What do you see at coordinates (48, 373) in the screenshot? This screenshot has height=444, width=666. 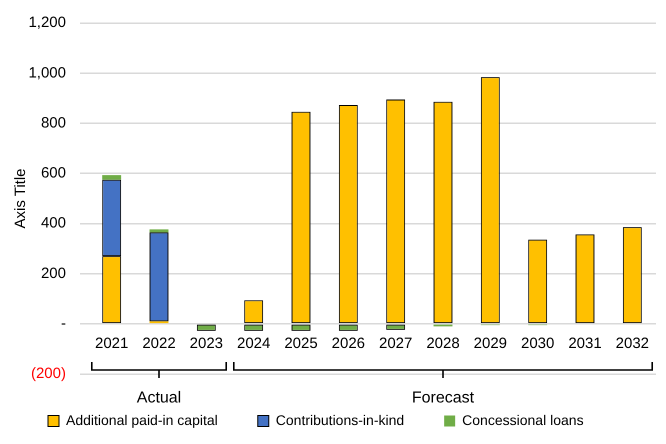 I see `y-tick-label: (200)` at bounding box center [48, 373].